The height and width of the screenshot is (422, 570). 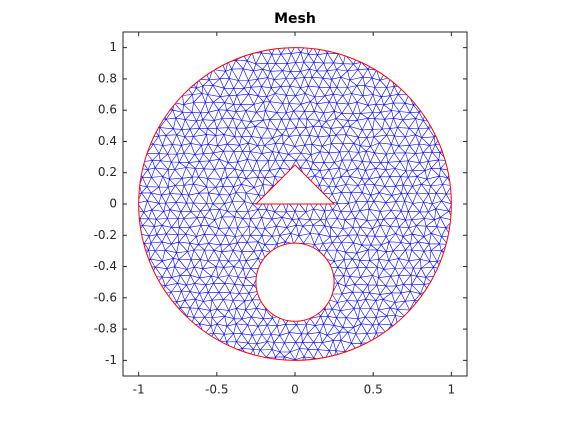 What do you see at coordinates (105, 297) in the screenshot?
I see `y-tick-label: -0.6` at bounding box center [105, 297].